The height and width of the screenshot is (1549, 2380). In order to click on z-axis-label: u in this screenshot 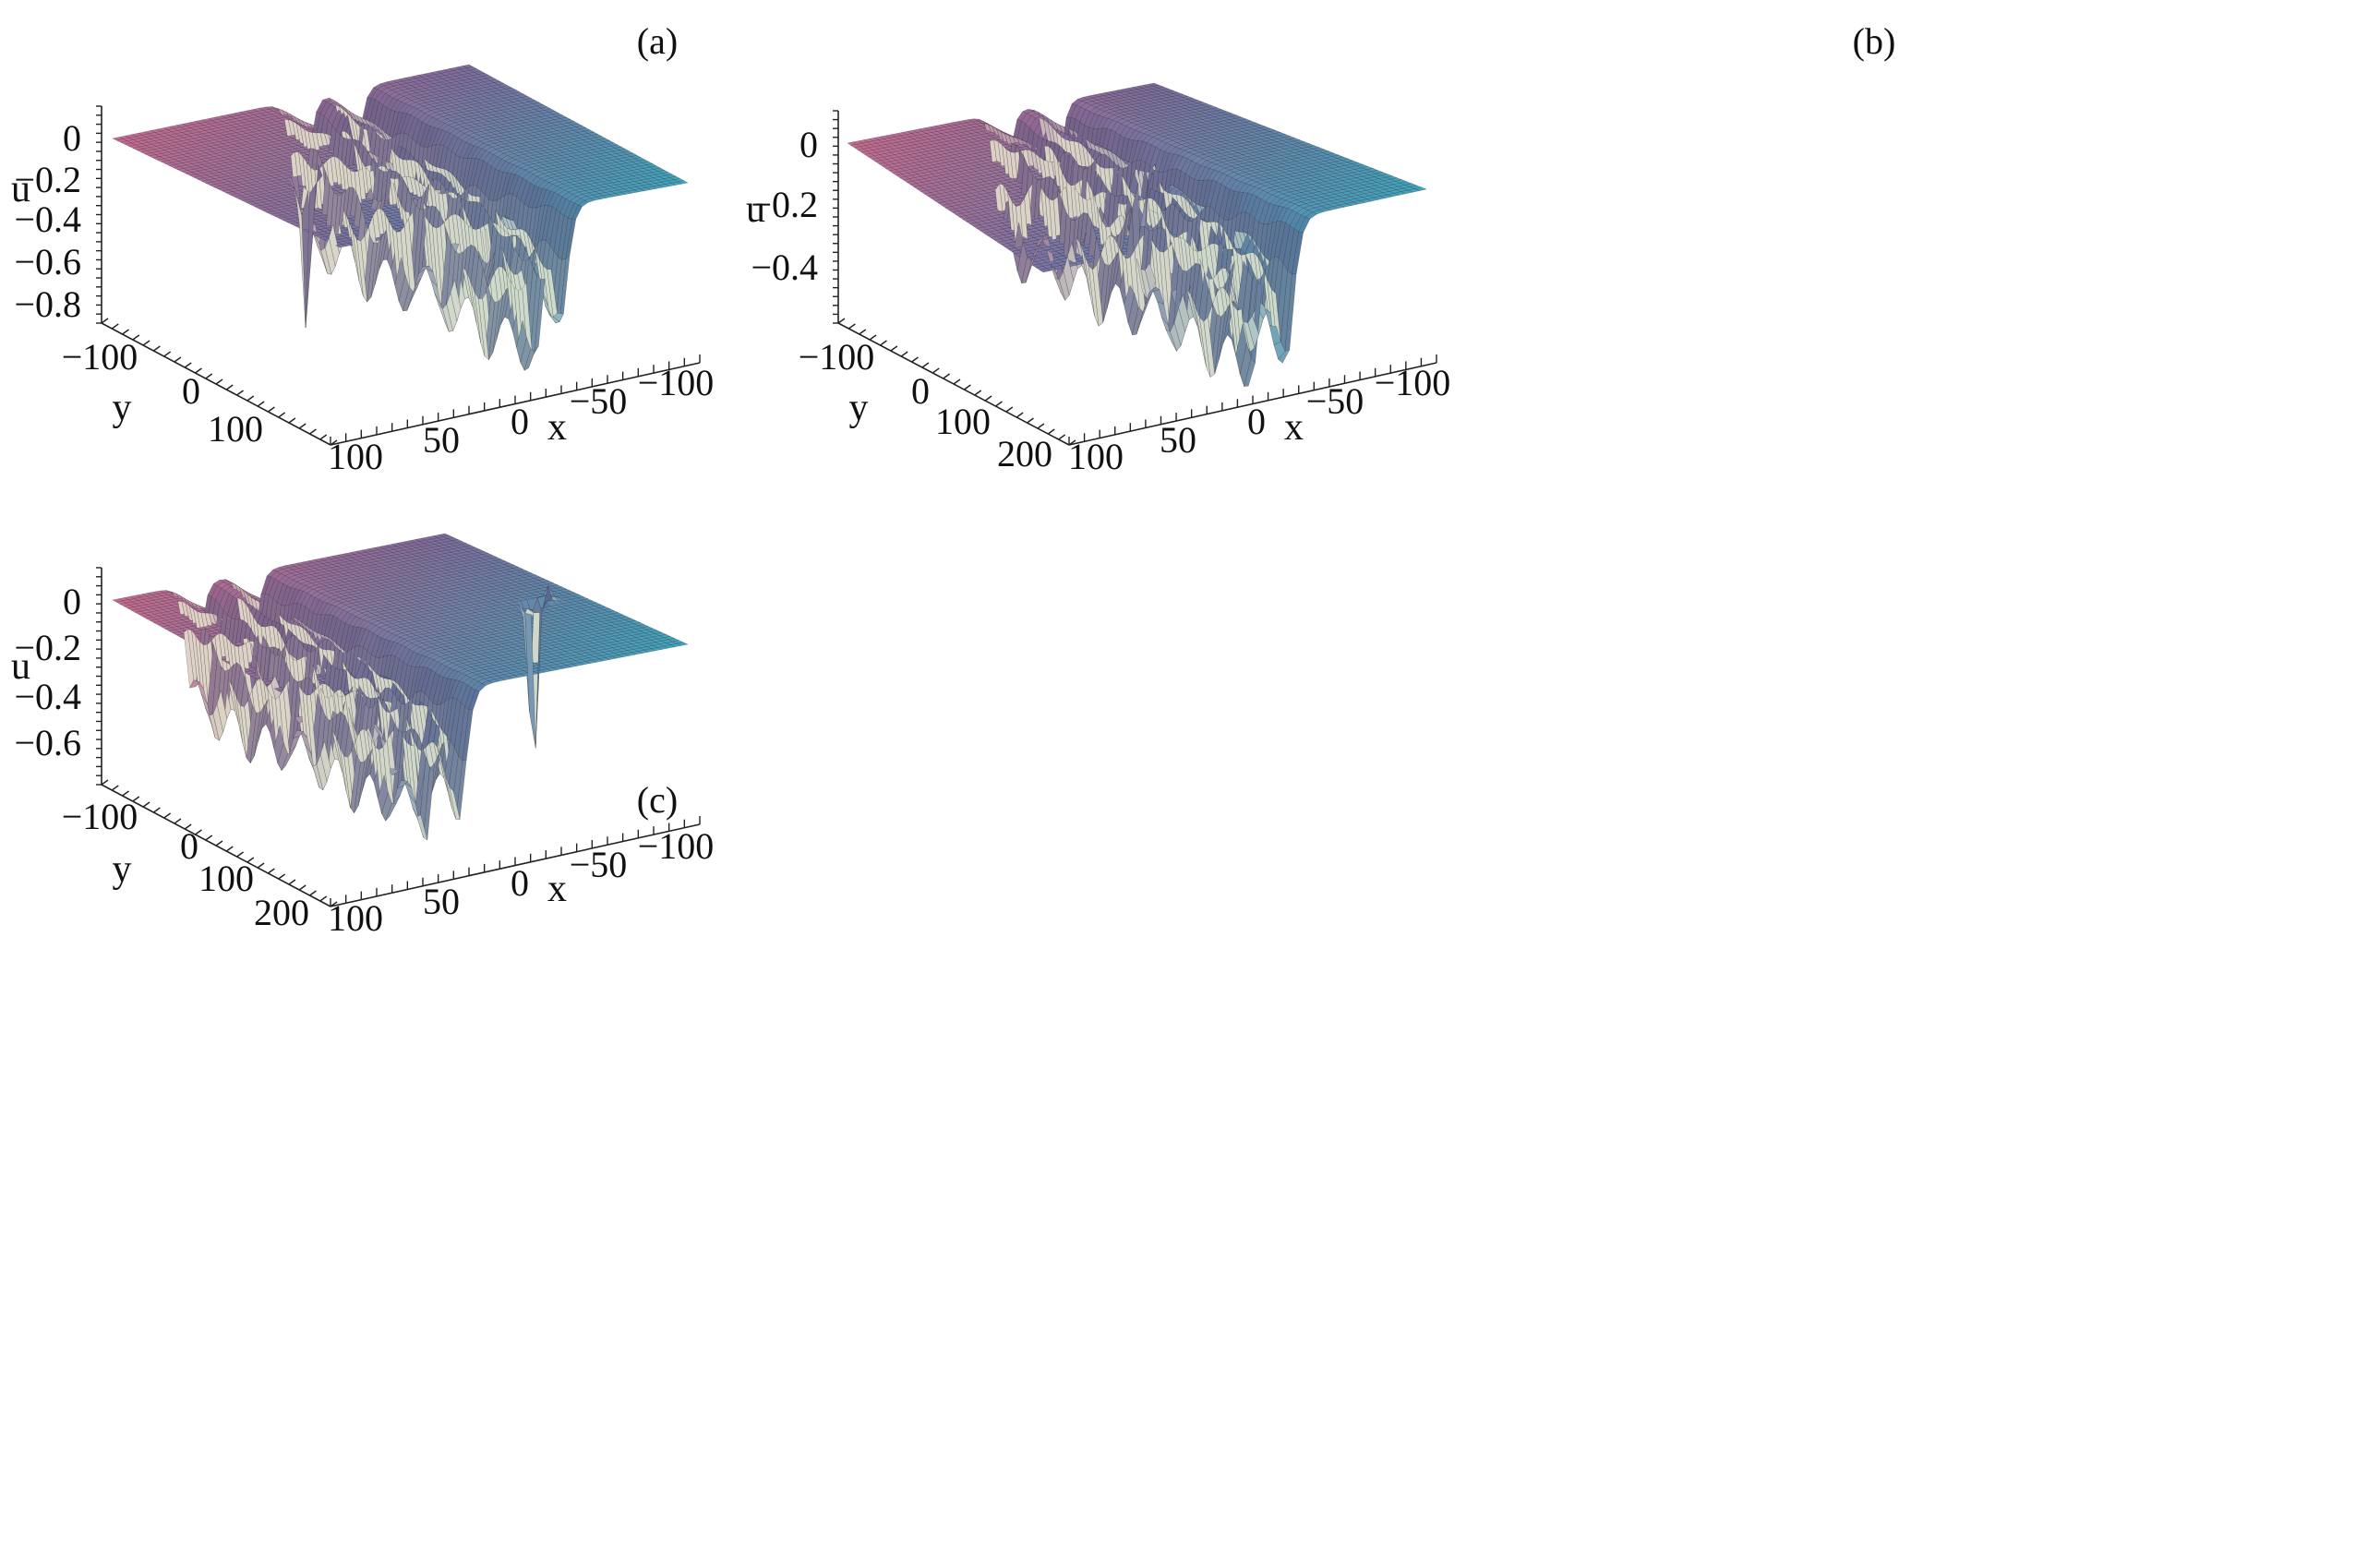, I will do `click(20, 189)`.